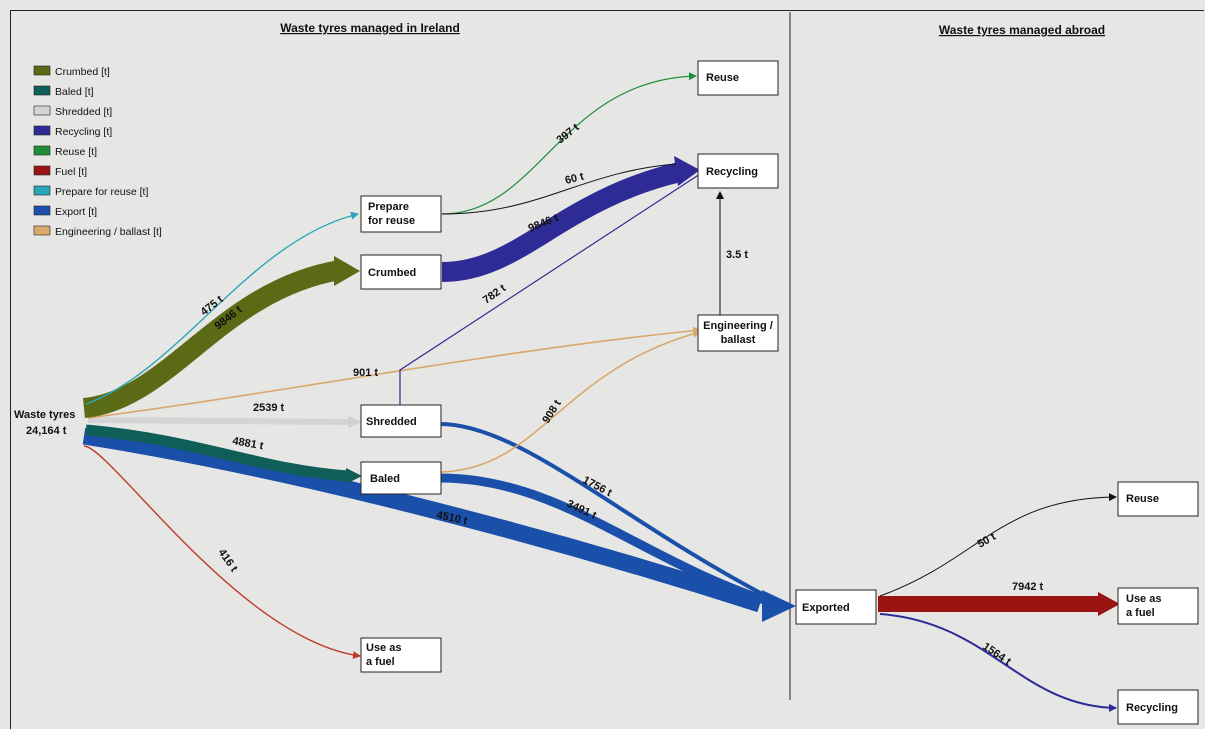 The width and height of the screenshot is (1205, 729). What do you see at coordinates (391, 221) in the screenshot?
I see `node-prepare-label-line2: for reuse` at bounding box center [391, 221].